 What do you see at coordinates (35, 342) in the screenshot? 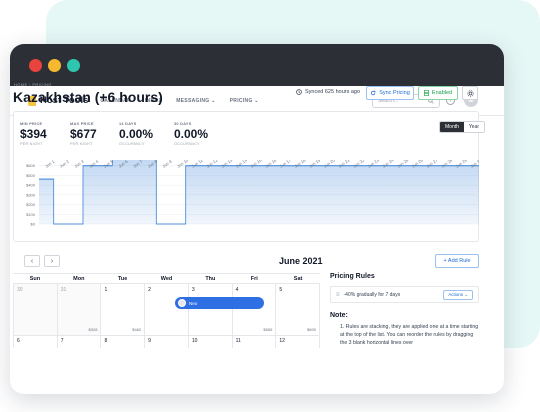
I see `calendar-day: 6` at bounding box center [35, 342].